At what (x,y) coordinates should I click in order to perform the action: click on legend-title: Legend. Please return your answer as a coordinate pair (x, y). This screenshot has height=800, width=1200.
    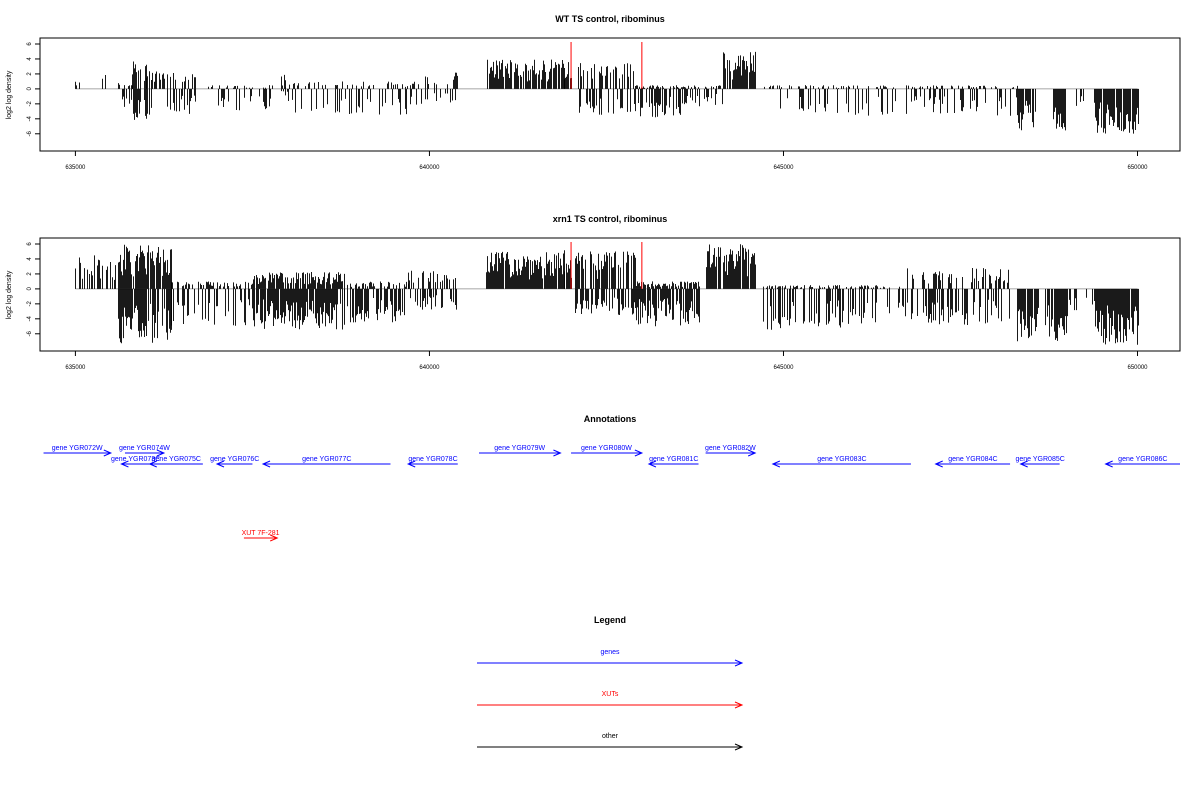
    Looking at the image, I should click on (610, 620).